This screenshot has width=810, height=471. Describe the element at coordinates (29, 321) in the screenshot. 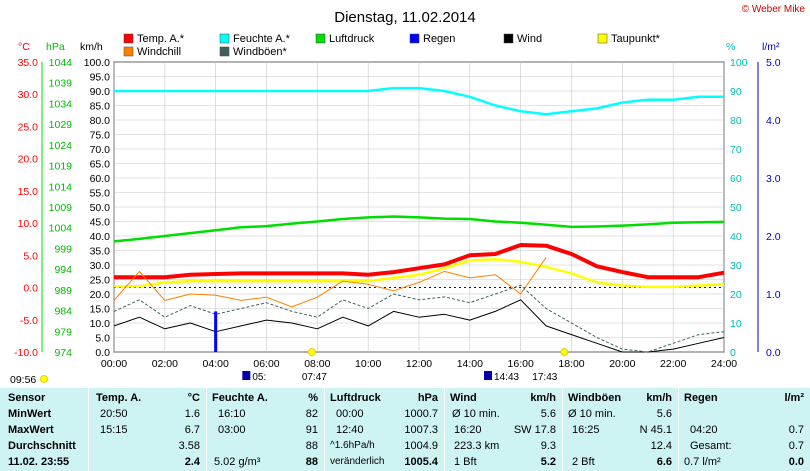

I see `temp-tick-label: -5.0` at that location.